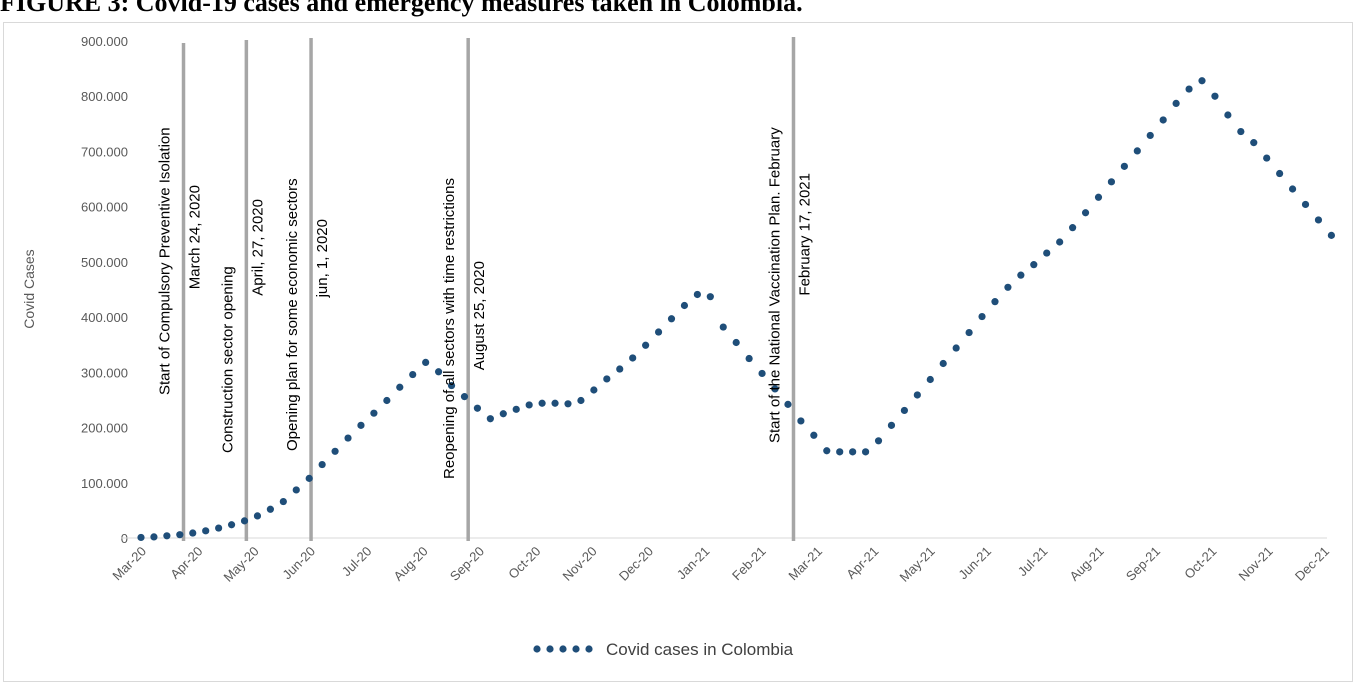 The image size is (1355, 682). What do you see at coordinates (104, 317) in the screenshot?
I see `y-tick-label: 400.000` at bounding box center [104, 317].